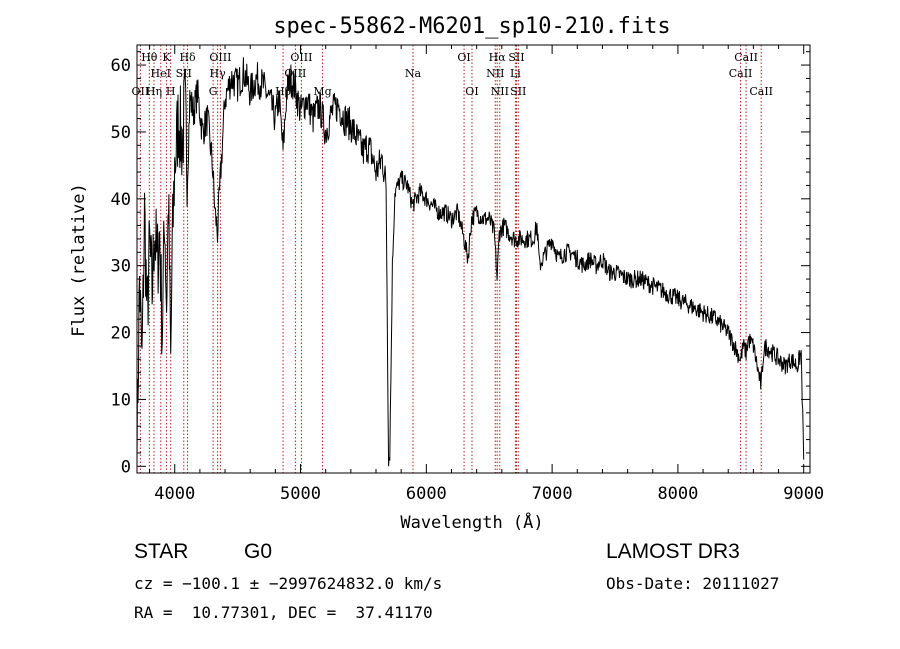 This screenshot has height=649, width=900. I want to click on y-tick-label: 20, so click(121, 334).